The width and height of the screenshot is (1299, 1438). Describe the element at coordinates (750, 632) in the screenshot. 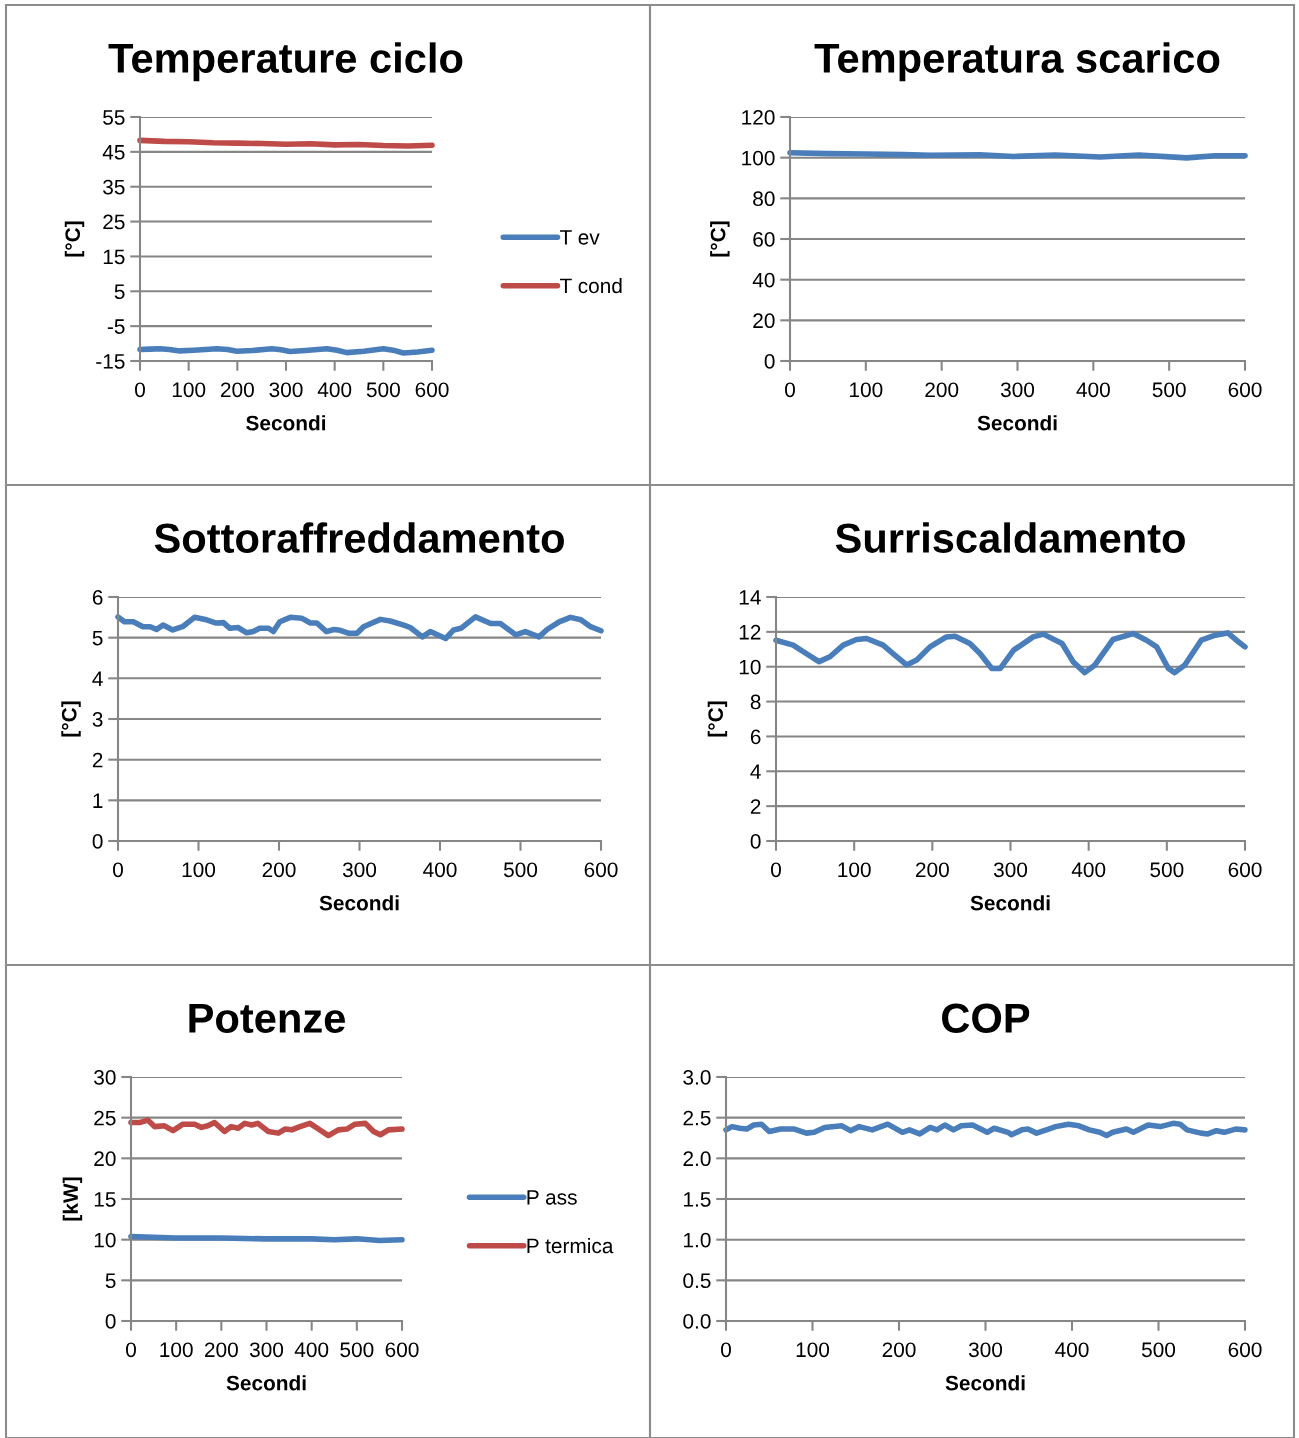

I see `y-tick-label: 12` at that location.